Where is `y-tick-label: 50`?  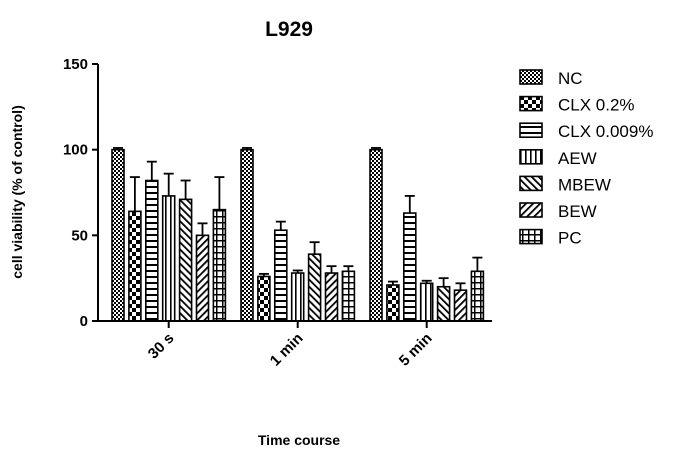 y-tick-label: 50 is located at coordinates (79, 235).